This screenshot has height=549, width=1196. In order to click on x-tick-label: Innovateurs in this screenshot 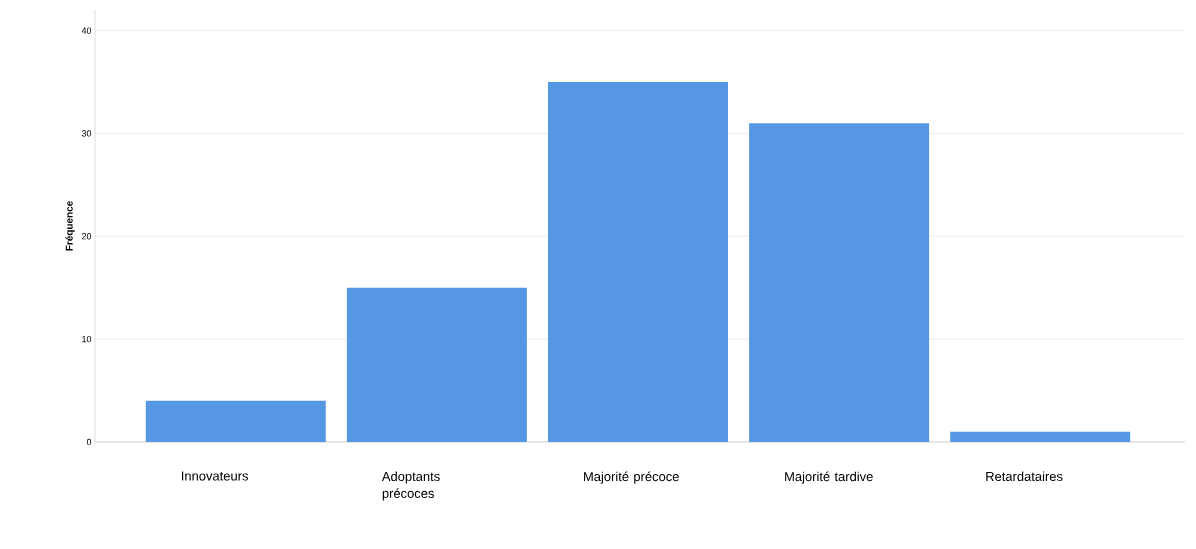, I will do `click(214, 476)`.